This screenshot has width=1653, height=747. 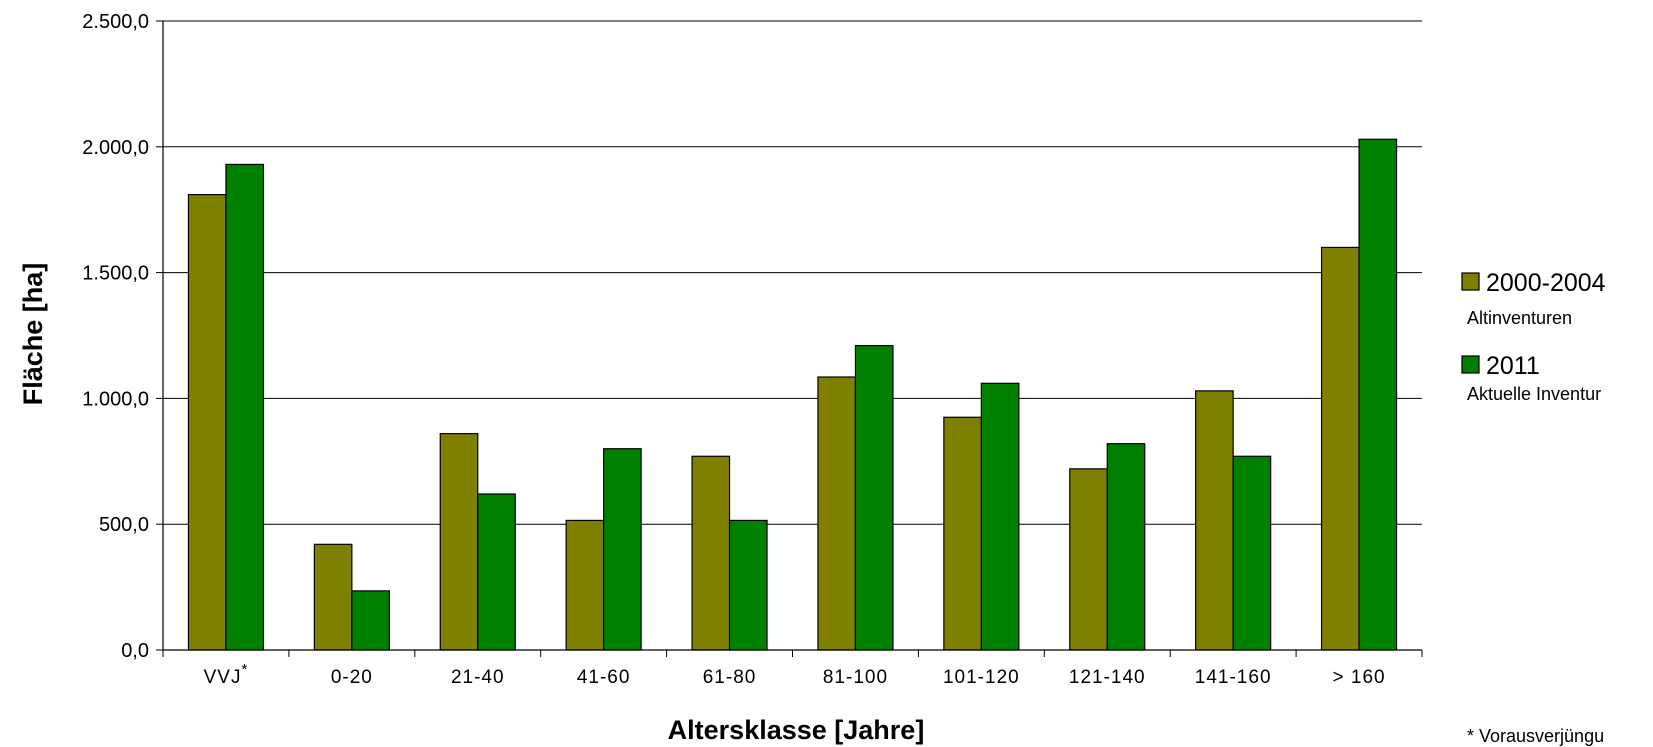 What do you see at coordinates (115, 399) in the screenshot?
I see `y-tick-label: 1.000,0` at bounding box center [115, 399].